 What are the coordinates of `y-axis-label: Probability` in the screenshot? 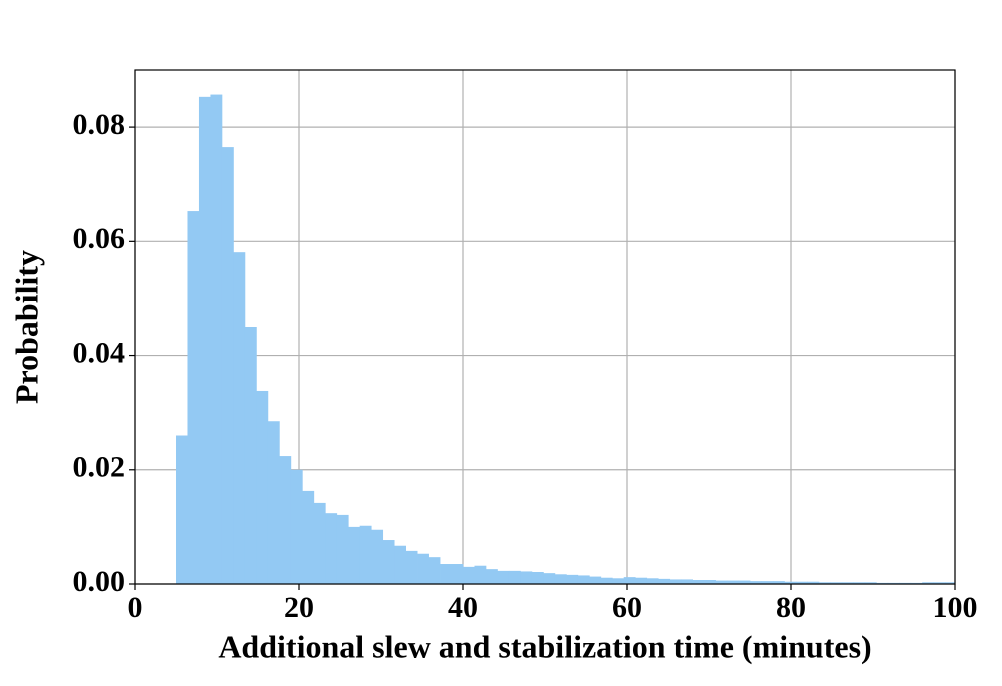 It's located at (26, 327).